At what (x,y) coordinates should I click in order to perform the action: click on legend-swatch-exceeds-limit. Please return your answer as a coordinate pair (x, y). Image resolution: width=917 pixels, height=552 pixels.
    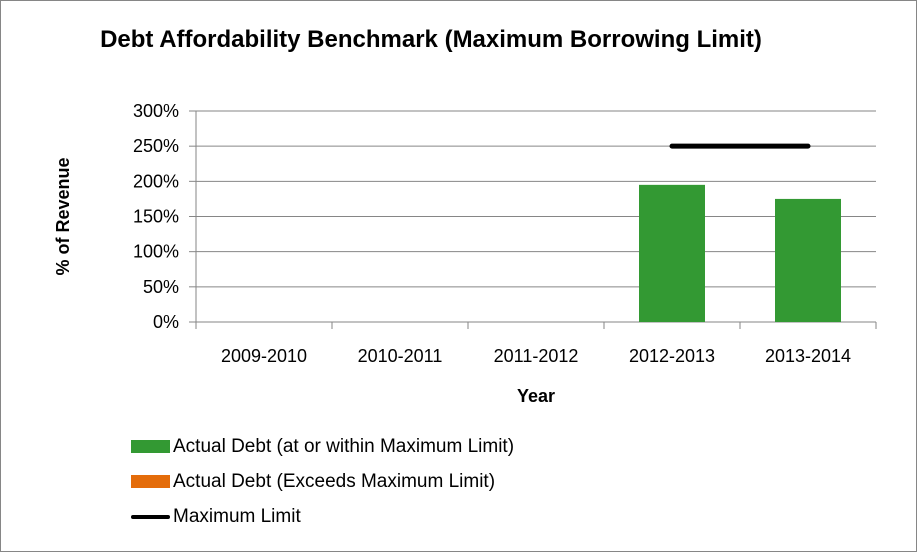
    Looking at the image, I should click on (150, 481).